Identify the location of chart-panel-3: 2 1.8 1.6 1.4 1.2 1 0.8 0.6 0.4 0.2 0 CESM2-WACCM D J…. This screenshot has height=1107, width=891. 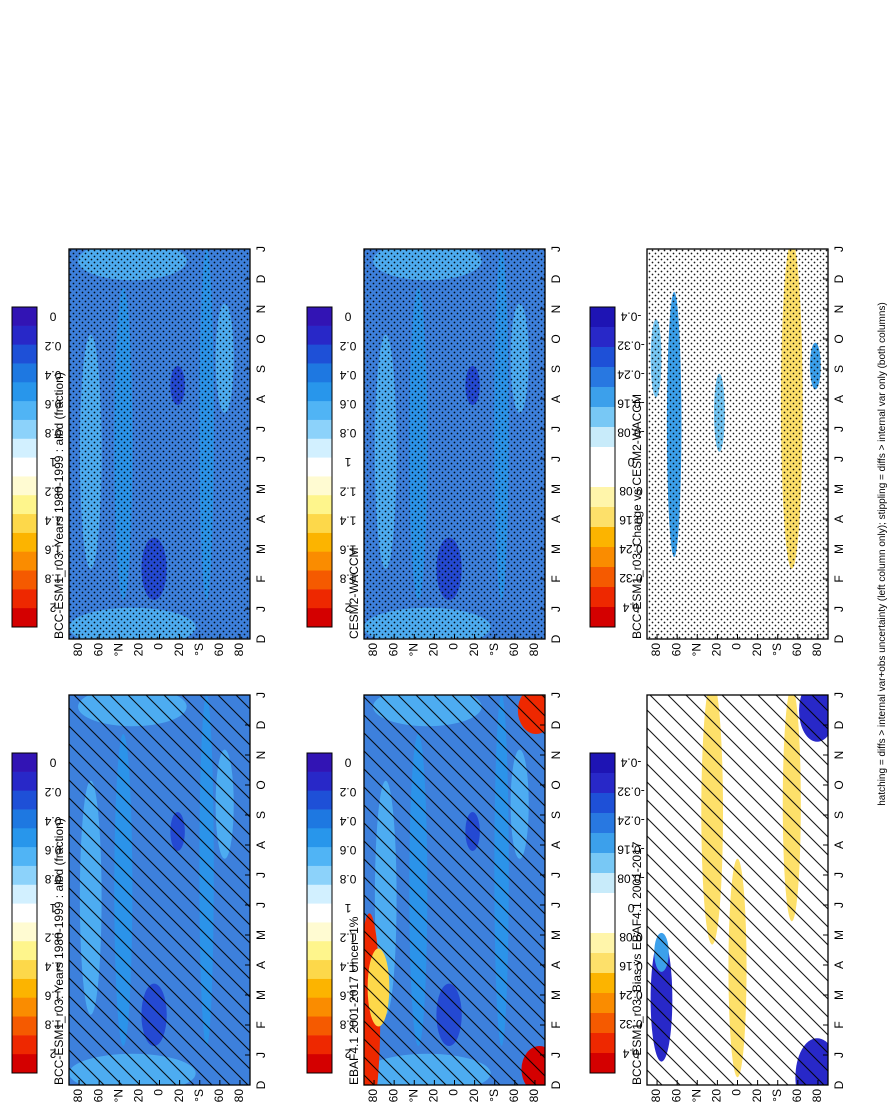
(434, 451).